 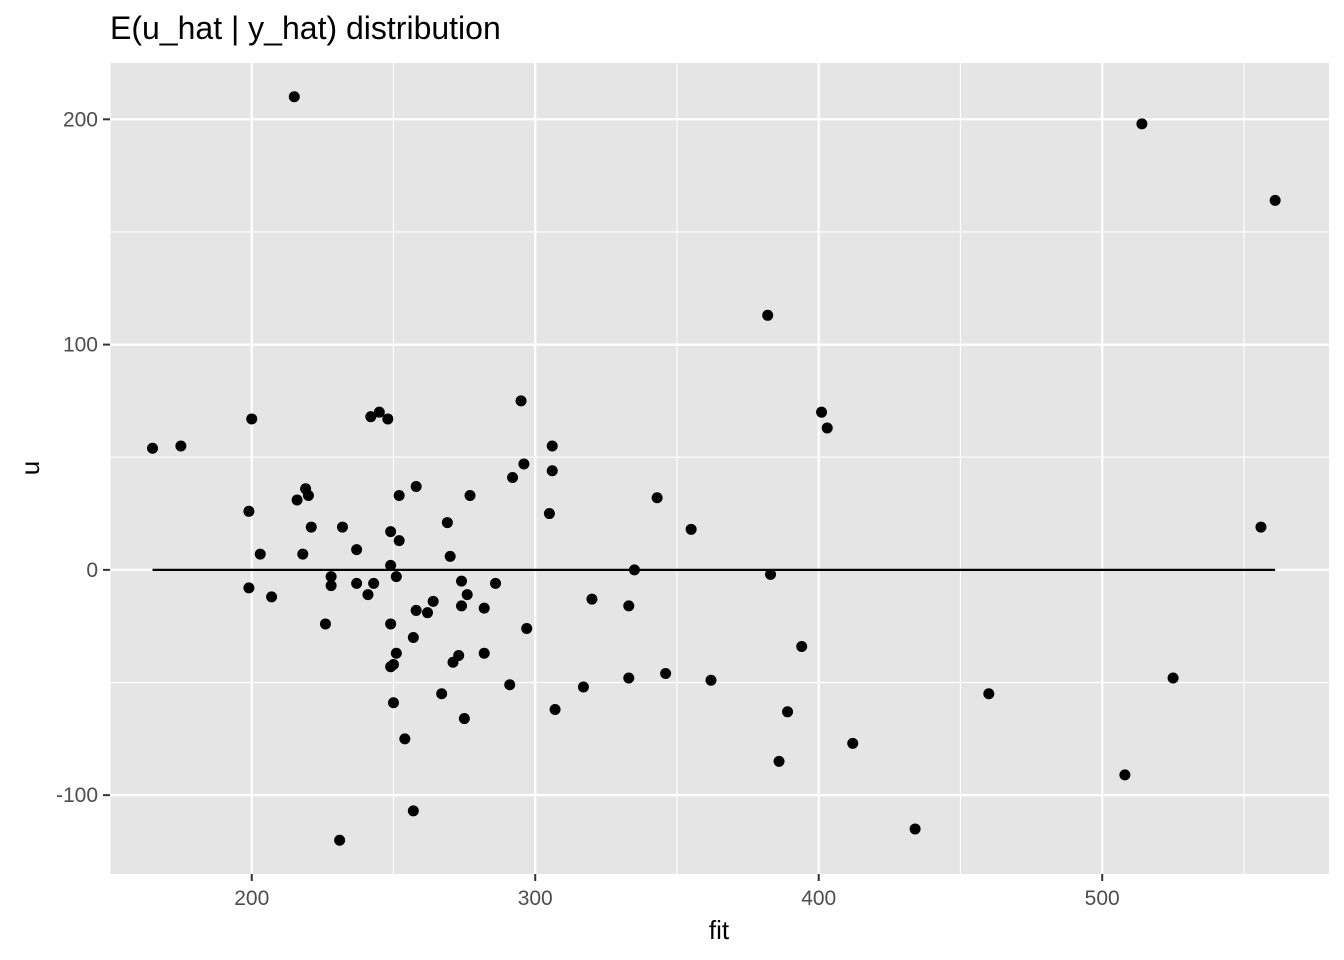 What do you see at coordinates (535, 898) in the screenshot?
I see `x-tick-label: 300` at bounding box center [535, 898].